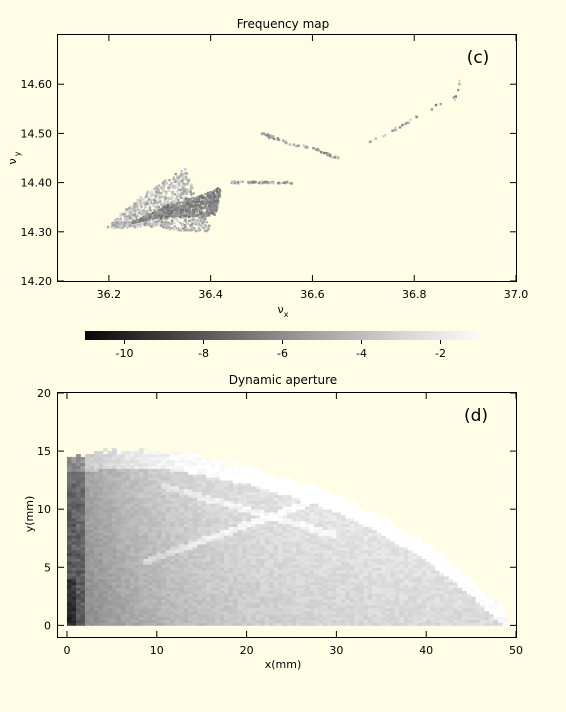  What do you see at coordinates (109, 294) in the screenshot?
I see `x-tick-label: 36.2` at bounding box center [109, 294].